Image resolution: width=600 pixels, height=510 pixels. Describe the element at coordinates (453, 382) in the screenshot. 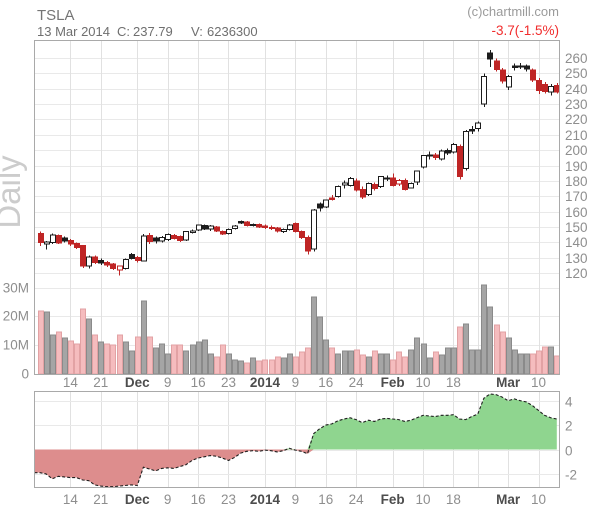

I see `x-axis-label: 18` at that location.